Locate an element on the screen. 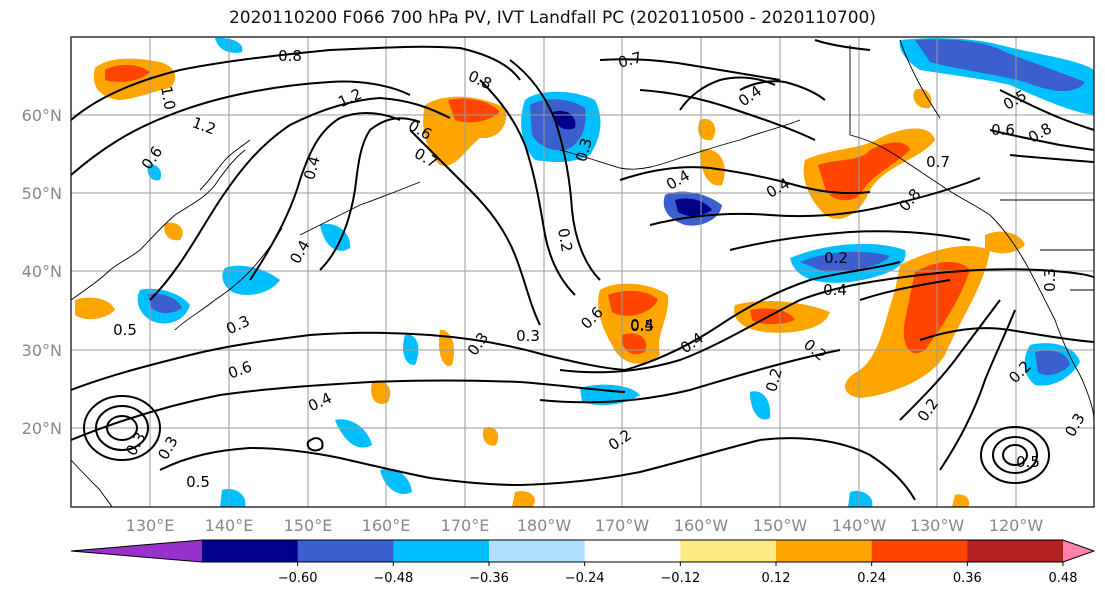  lon-label: 120°W is located at coordinates (1016, 525).